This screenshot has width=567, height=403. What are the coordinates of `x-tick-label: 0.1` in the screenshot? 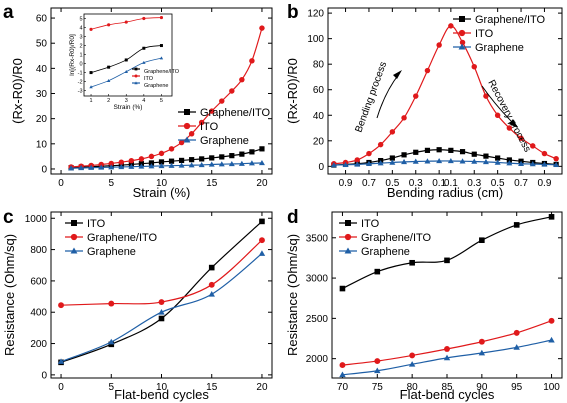 It's located at (439, 183).